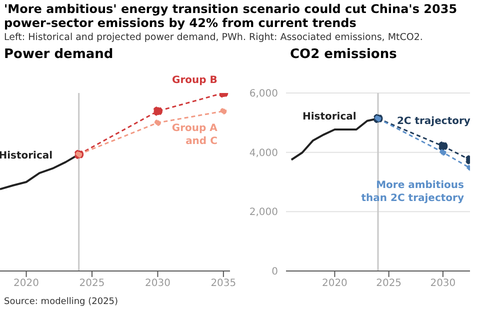 This screenshot has height=320, width=480. What do you see at coordinates (230, 15) in the screenshot?
I see `text: 'More ambitious' energy transition scenario could cut China's 2035 power-sector emissions by 42% from current trends` at bounding box center [230, 15].